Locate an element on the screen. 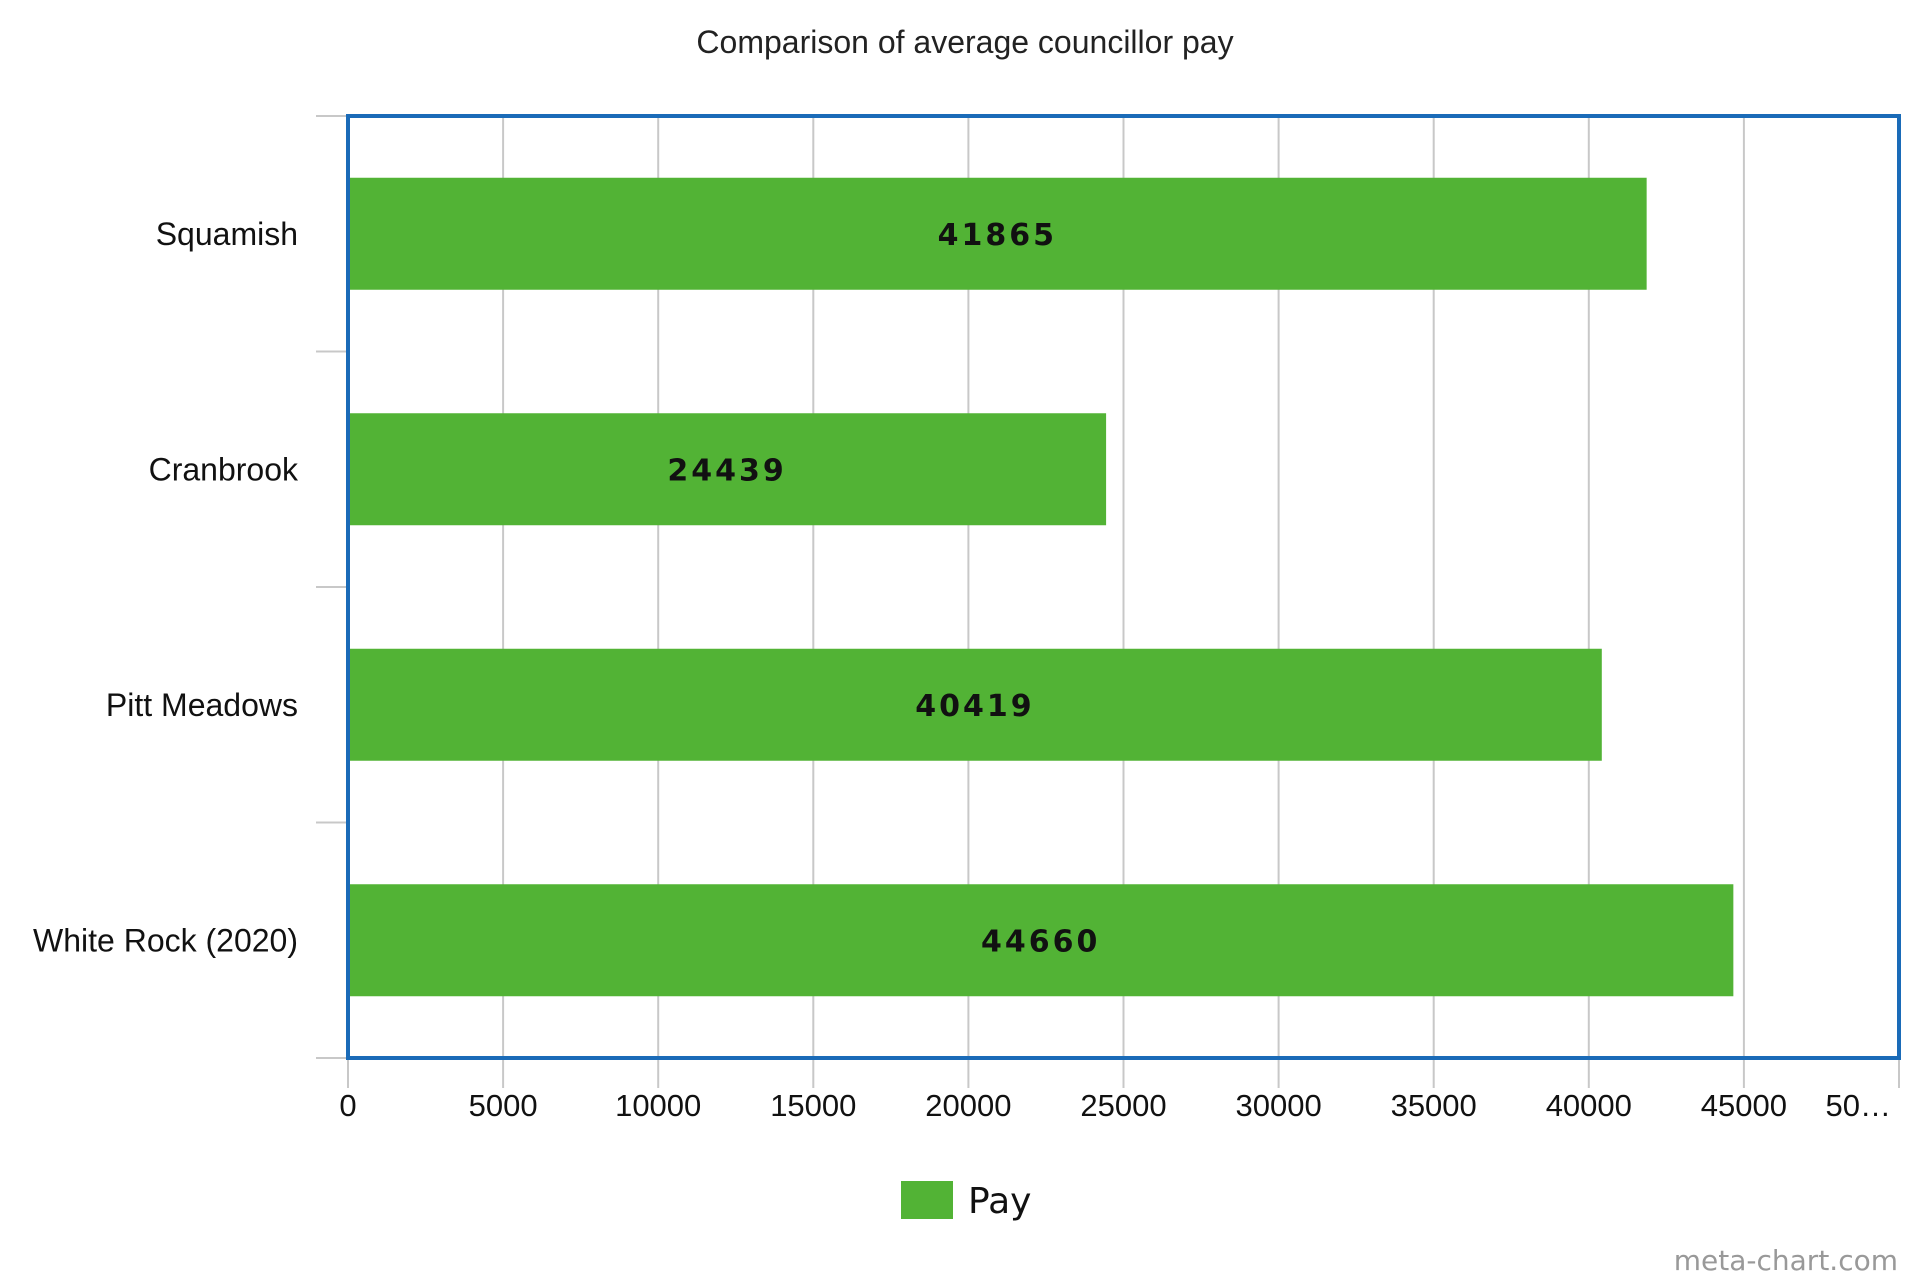 This screenshot has height=1280, width=1920. credit-text: meta-chart.com is located at coordinates (1786, 1260).